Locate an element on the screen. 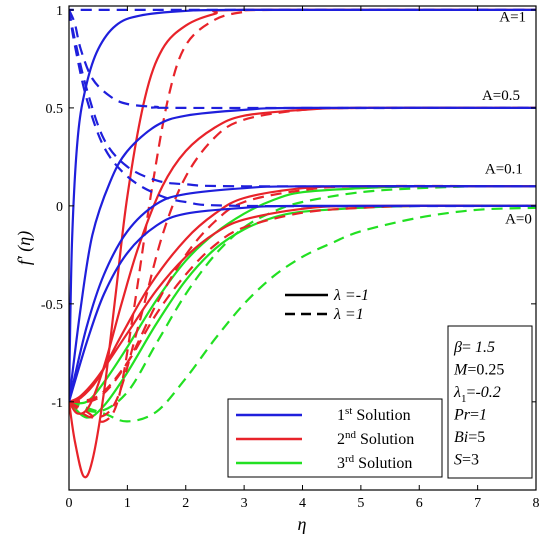 The image size is (550, 547). x-tick-label: 1 is located at coordinates (127, 503).